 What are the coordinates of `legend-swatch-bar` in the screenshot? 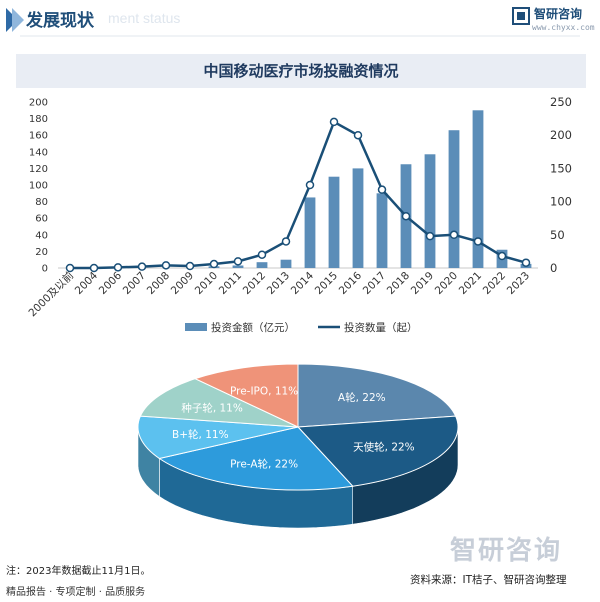 It's located at (196, 327).